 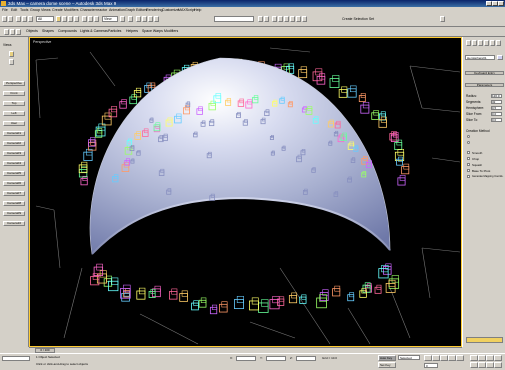 What do you see at coordinates (138, 19) in the screenshot?
I see `snap-button` at bounding box center [138, 19].